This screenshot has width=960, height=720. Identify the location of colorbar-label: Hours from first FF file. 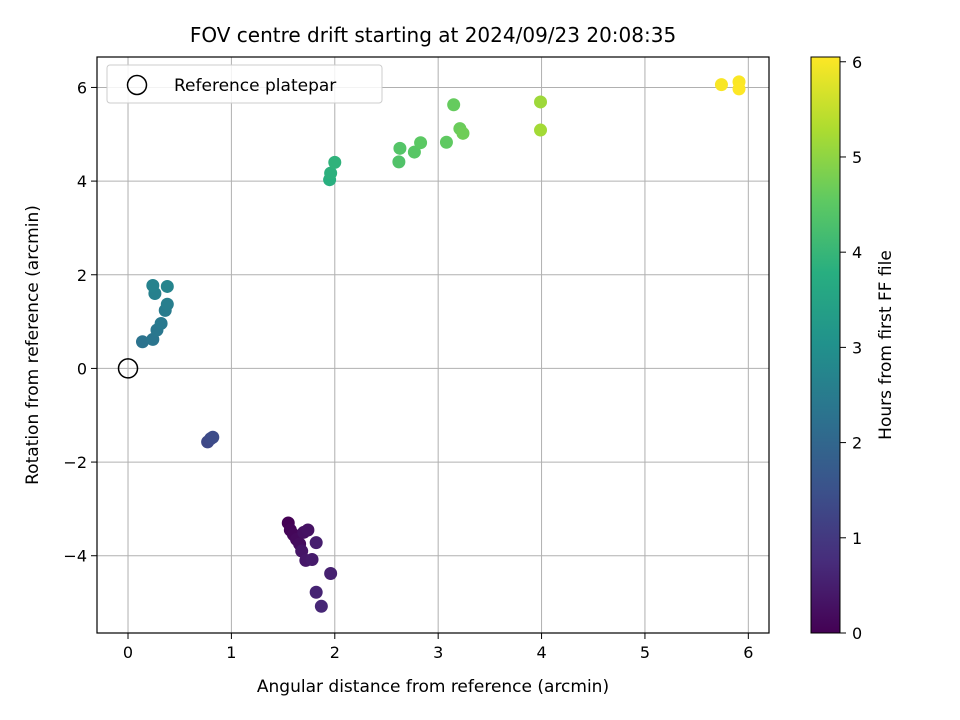
(886, 345).